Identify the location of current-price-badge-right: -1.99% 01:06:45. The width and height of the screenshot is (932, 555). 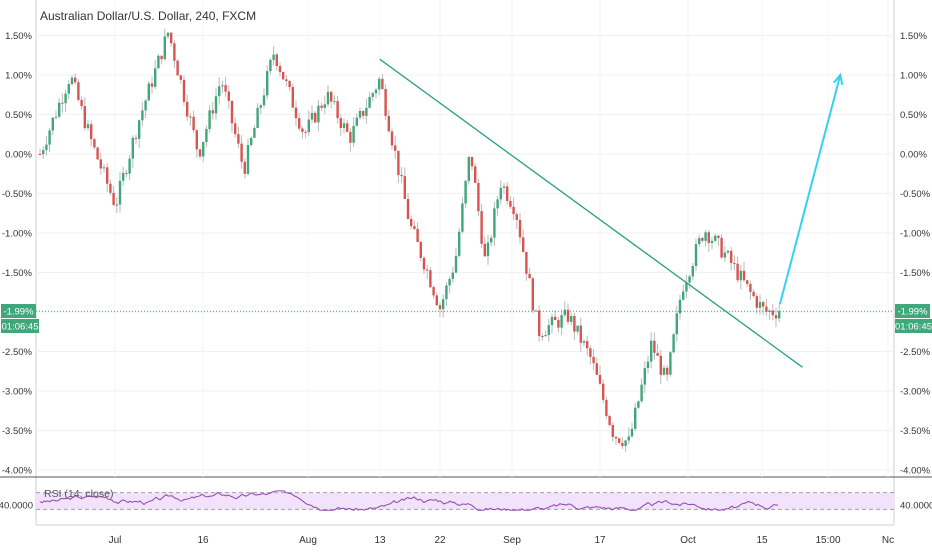
(913, 318).